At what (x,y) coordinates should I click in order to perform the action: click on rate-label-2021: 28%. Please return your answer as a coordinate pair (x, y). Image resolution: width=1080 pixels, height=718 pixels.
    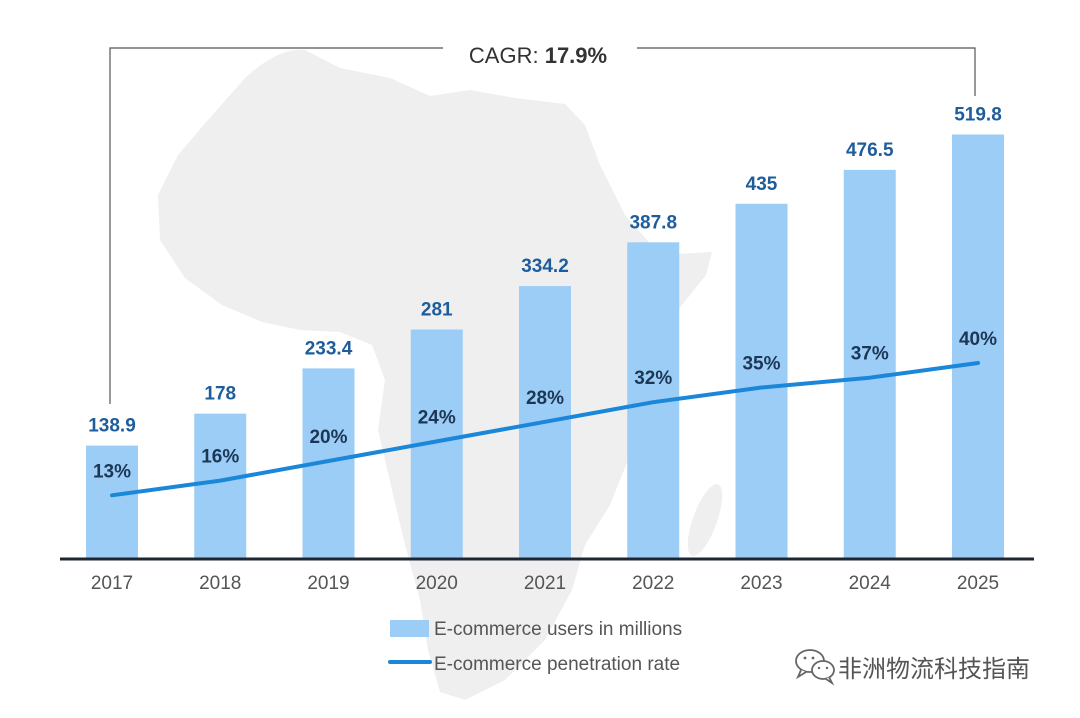
    Looking at the image, I should click on (545, 398).